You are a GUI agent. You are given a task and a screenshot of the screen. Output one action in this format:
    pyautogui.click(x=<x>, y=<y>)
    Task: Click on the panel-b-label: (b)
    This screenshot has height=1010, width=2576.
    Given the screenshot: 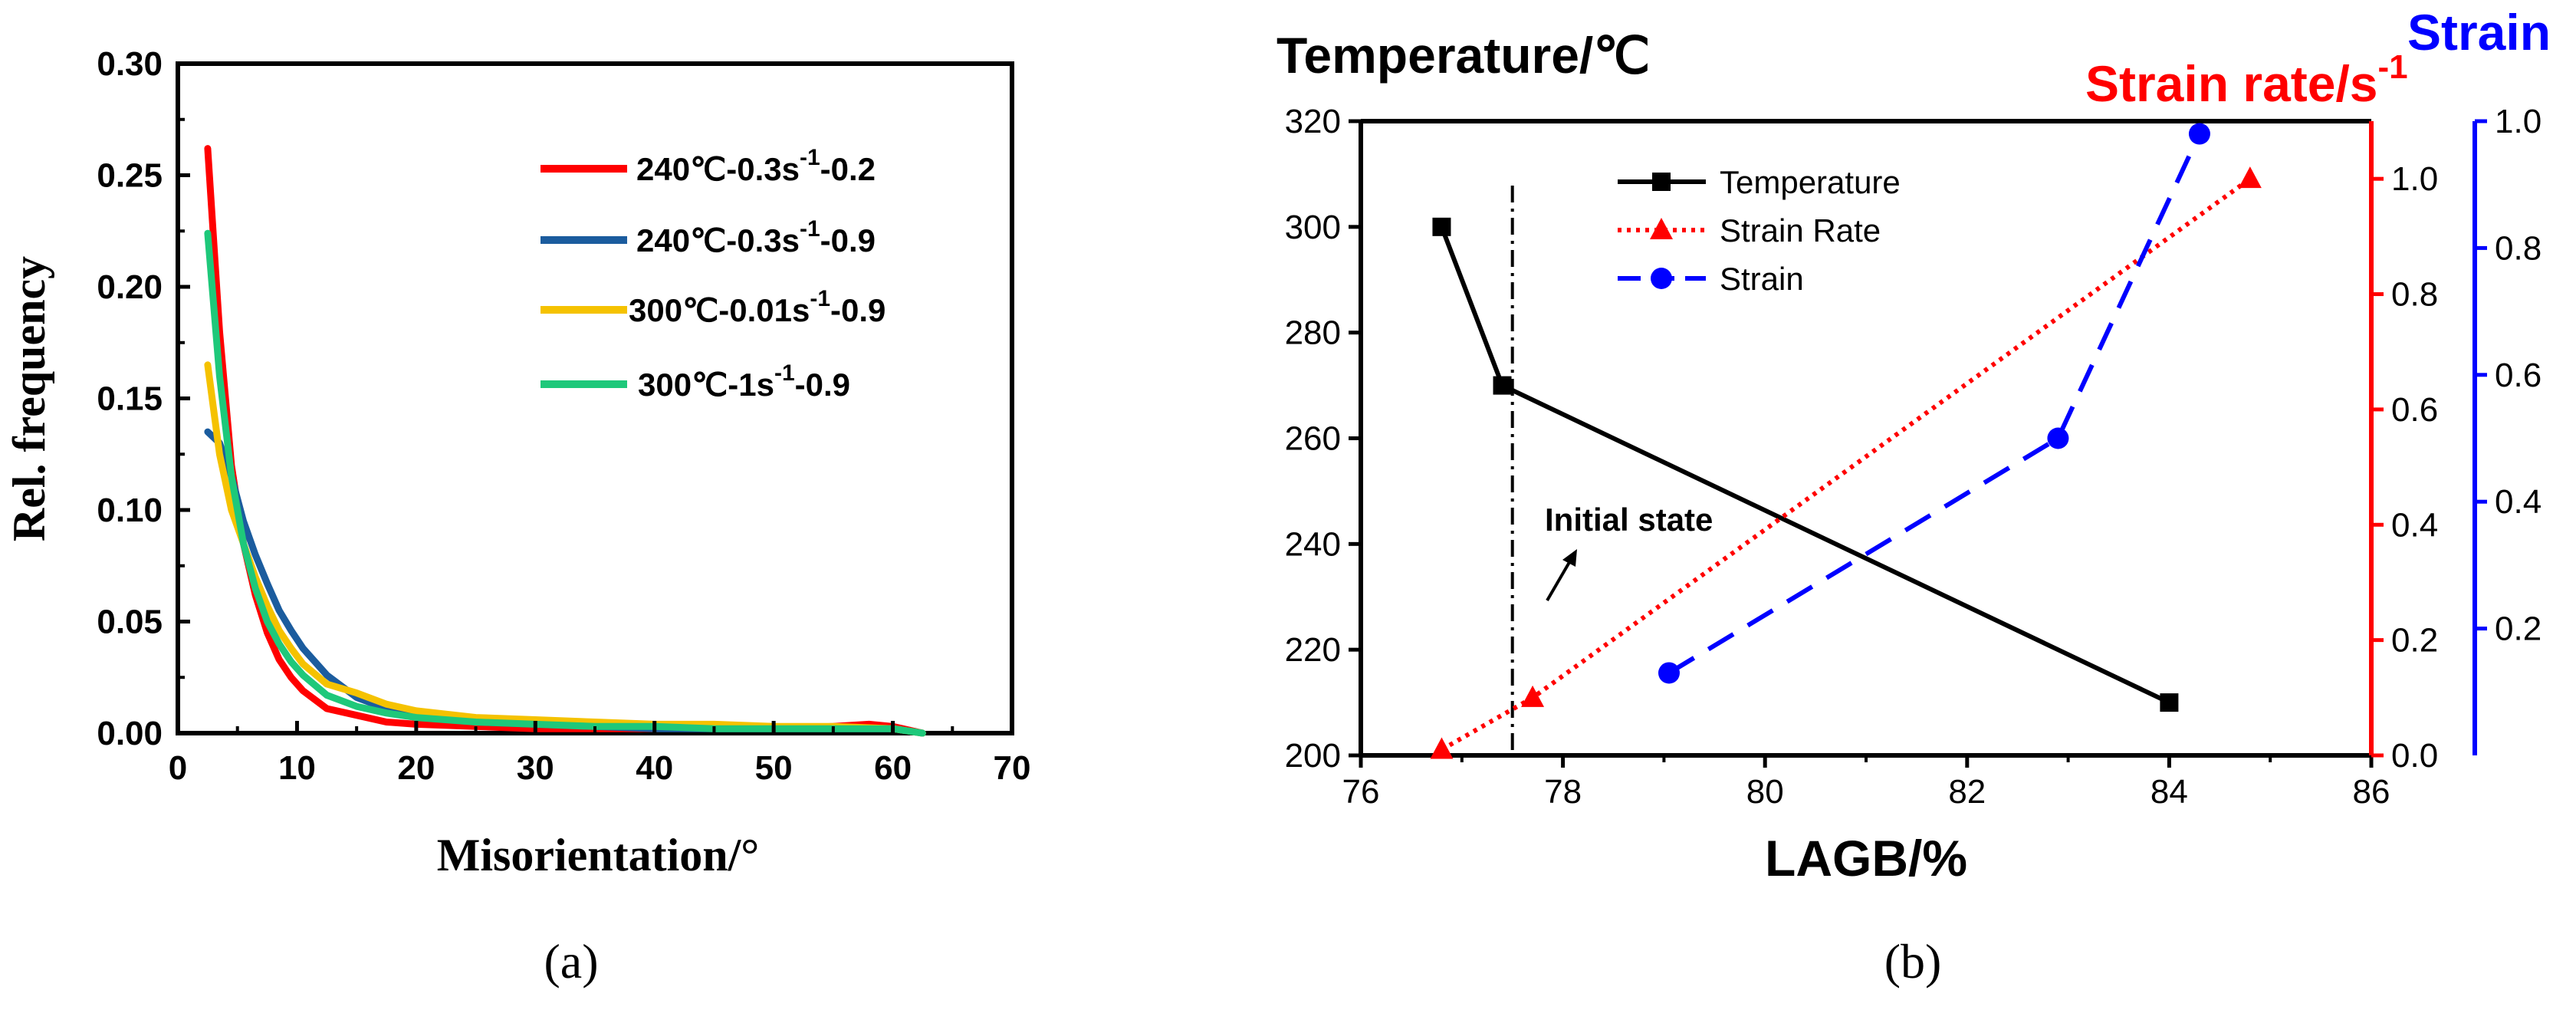 What is the action you would take?
    pyautogui.click(x=1913, y=961)
    